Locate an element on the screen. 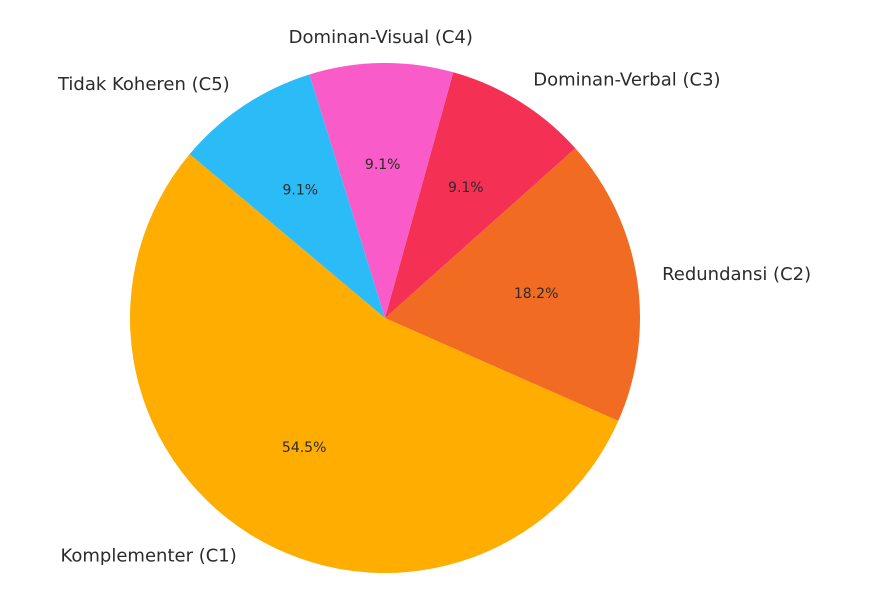  pie-category-label: Redundansi (C2) is located at coordinates (736, 274).